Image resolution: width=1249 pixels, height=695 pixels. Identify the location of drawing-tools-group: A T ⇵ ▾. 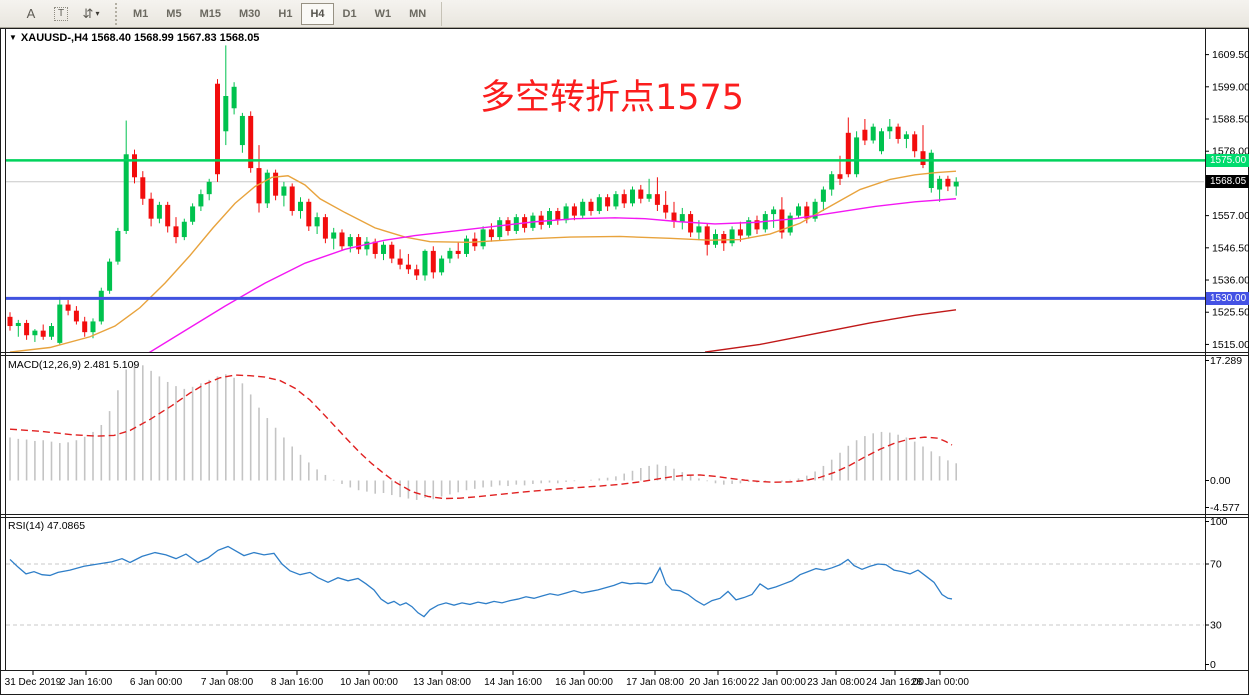
(61, 14).